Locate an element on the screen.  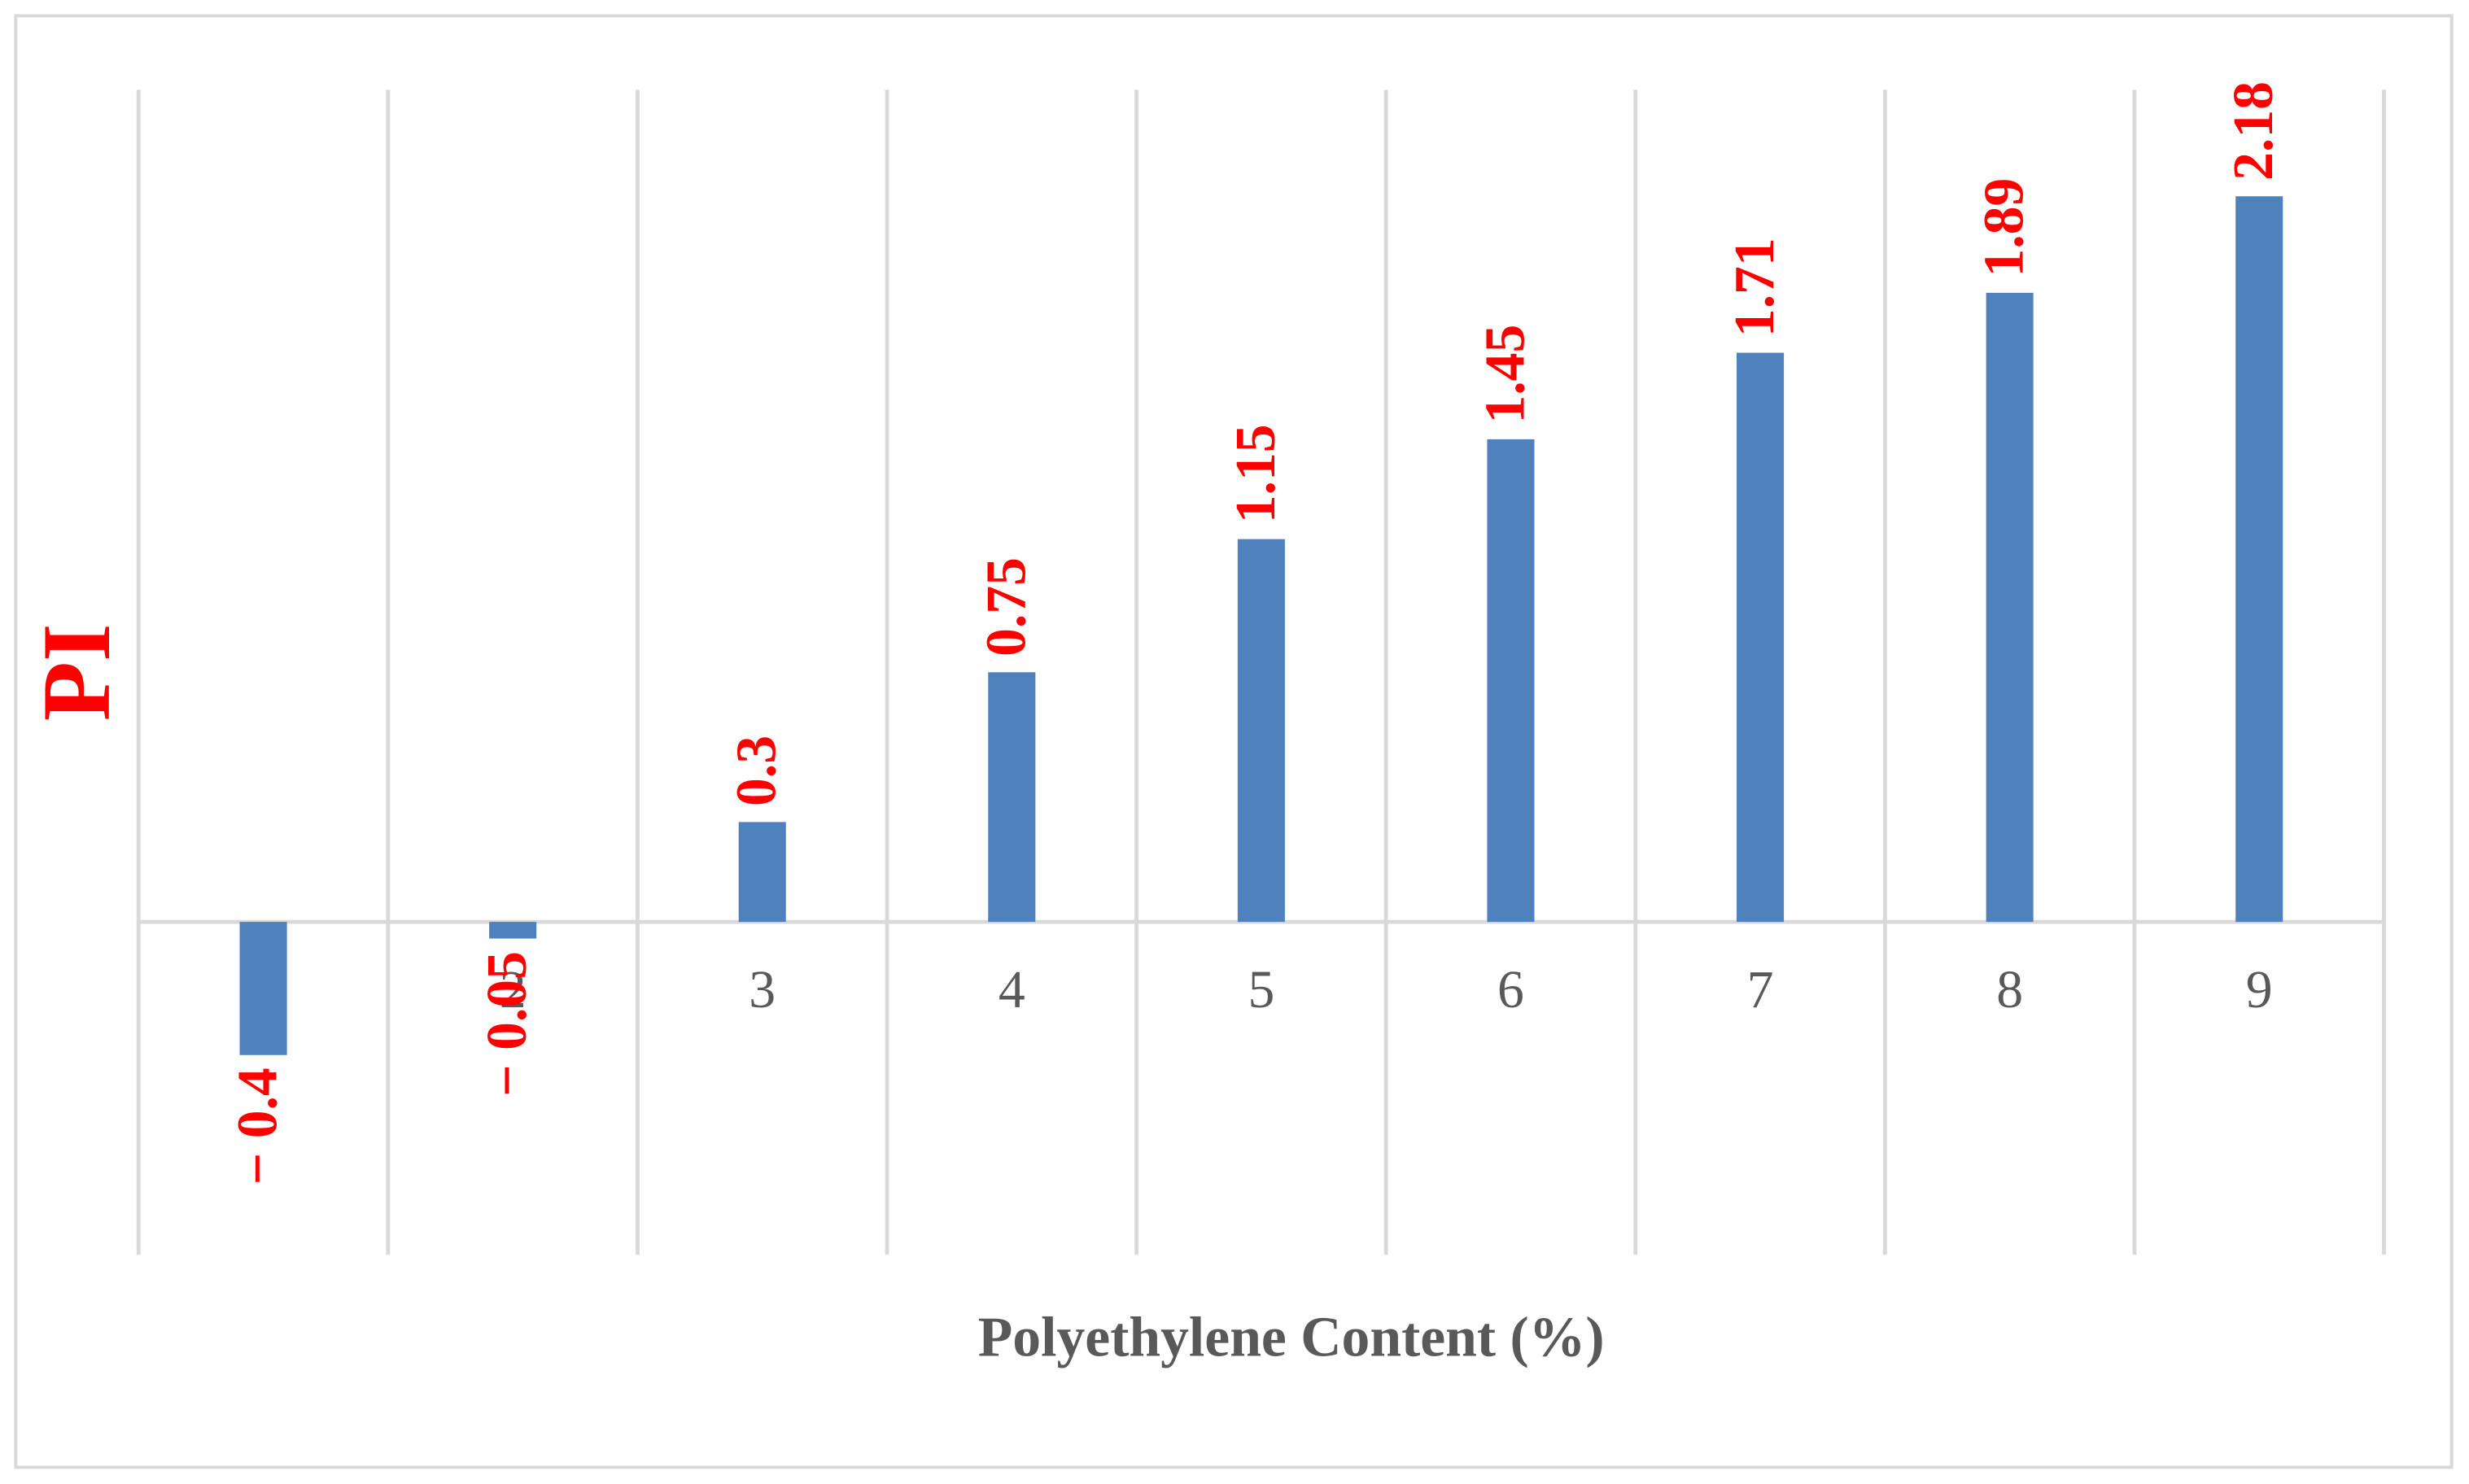
x-axis-title: Polyethylene Content (%) is located at coordinates (1291, 1338).